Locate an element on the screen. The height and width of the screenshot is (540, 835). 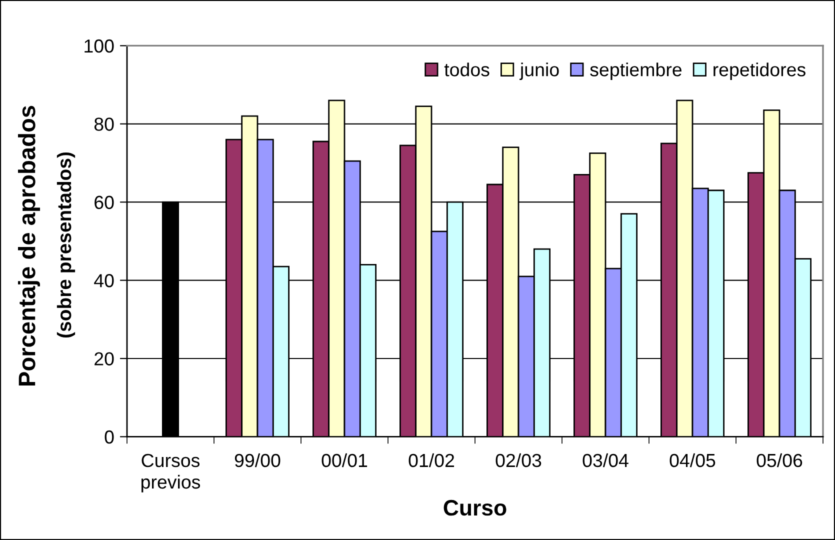
legend-label: septiembre is located at coordinates (636, 71).